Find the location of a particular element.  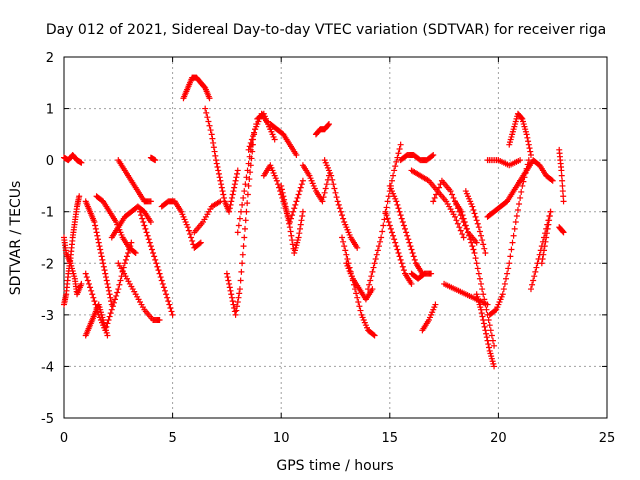

series-s29 is located at coordinates (398, 247).